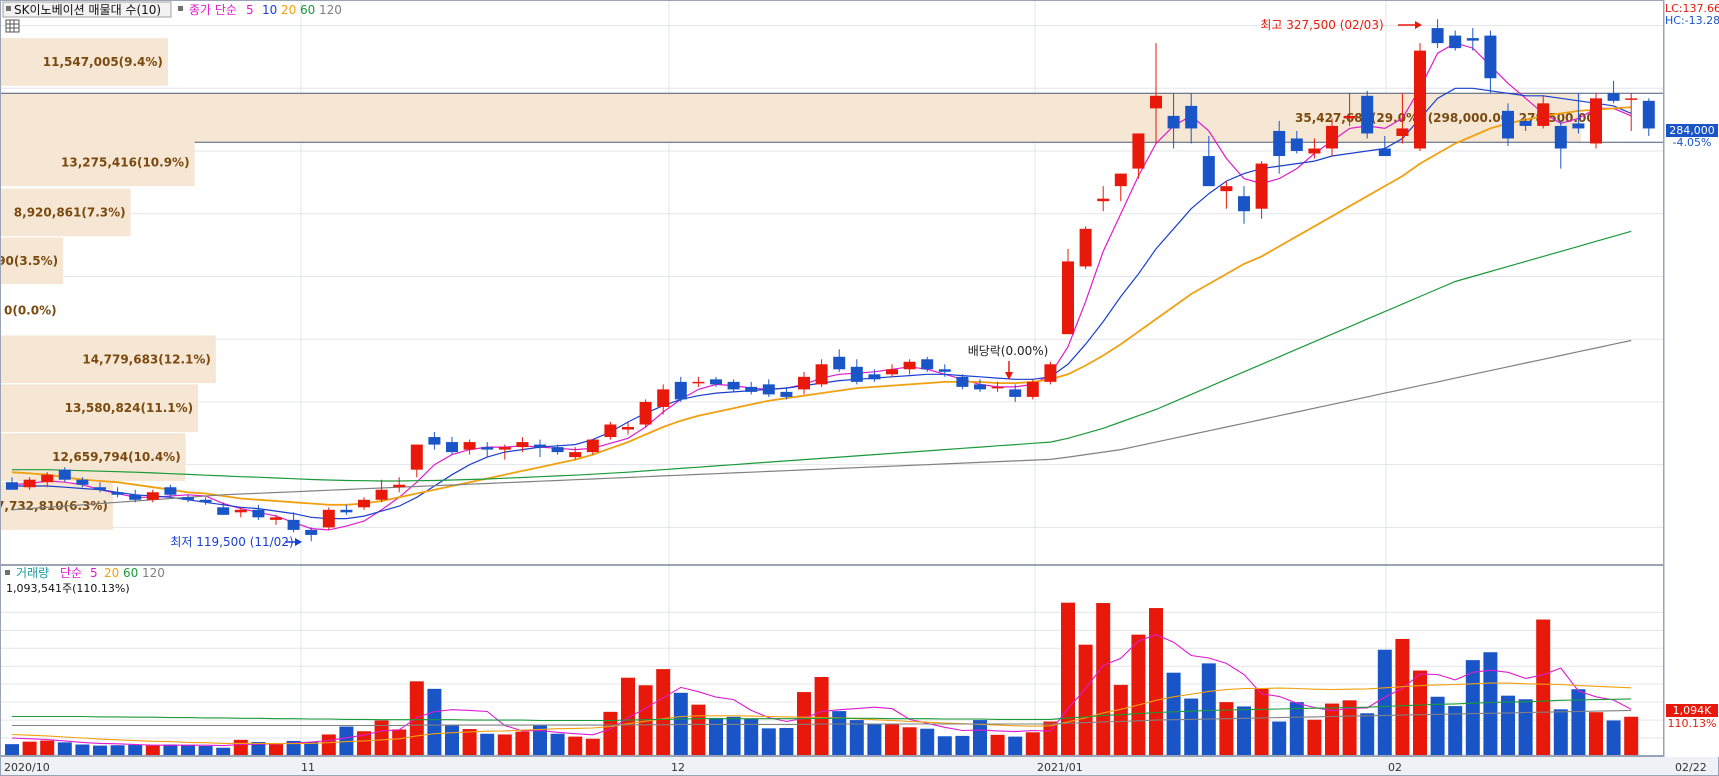  I want to click on legend-volume-ma-prefix: 단순, so click(71, 573).